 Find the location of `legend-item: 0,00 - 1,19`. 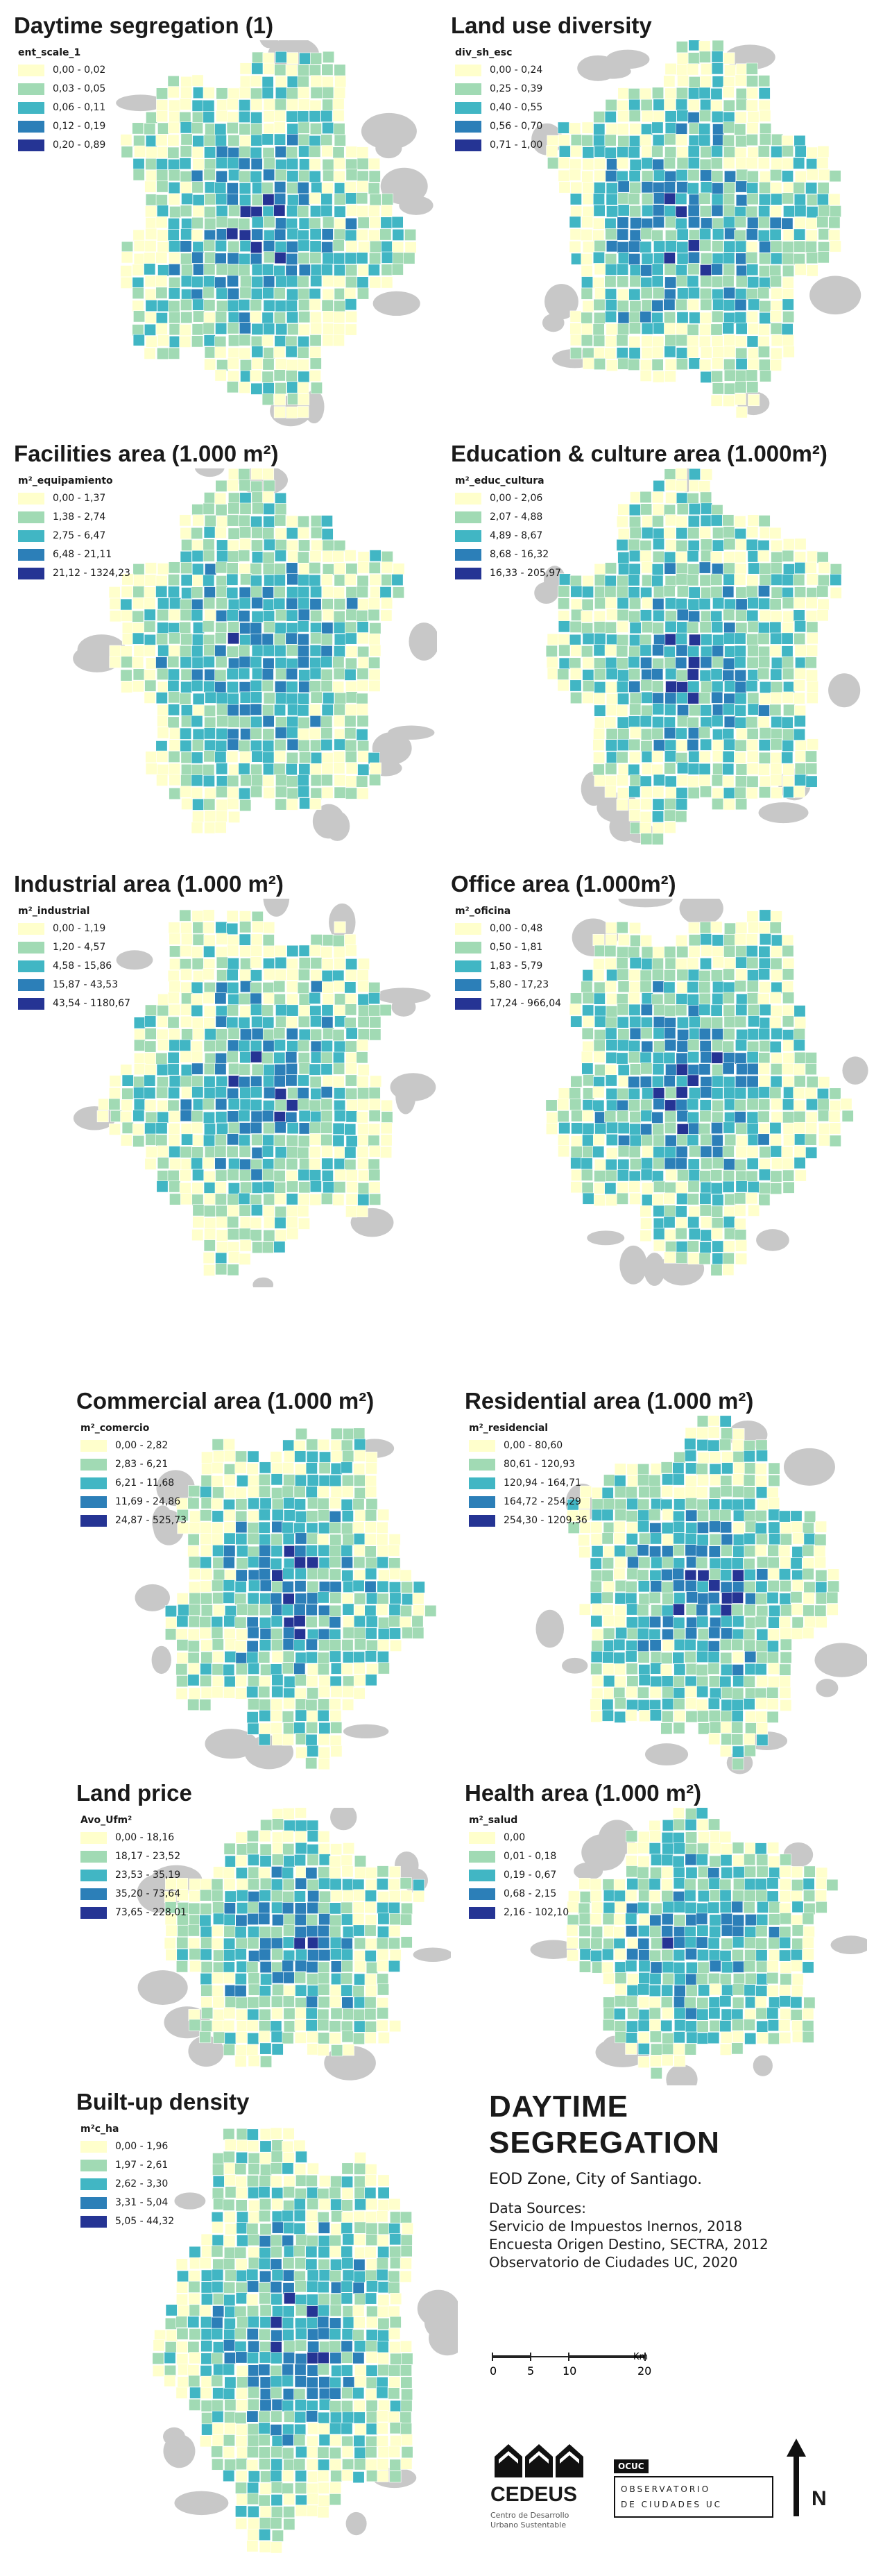

legend-item: 0,00 - 1,19 is located at coordinates (74, 928).